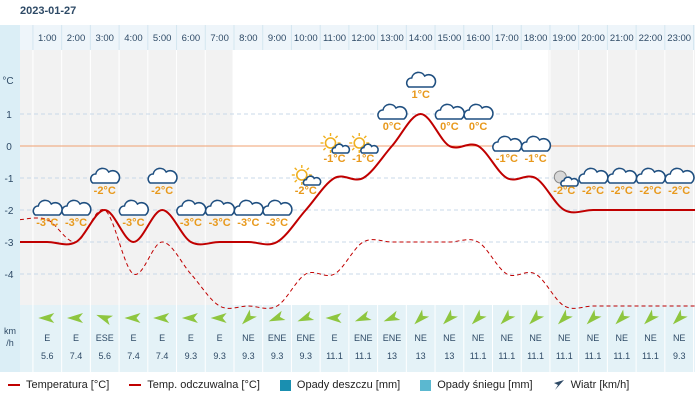 This screenshot has width=695, height=408. I want to click on legend-snow: Opady śniegu [mm], so click(476, 385).